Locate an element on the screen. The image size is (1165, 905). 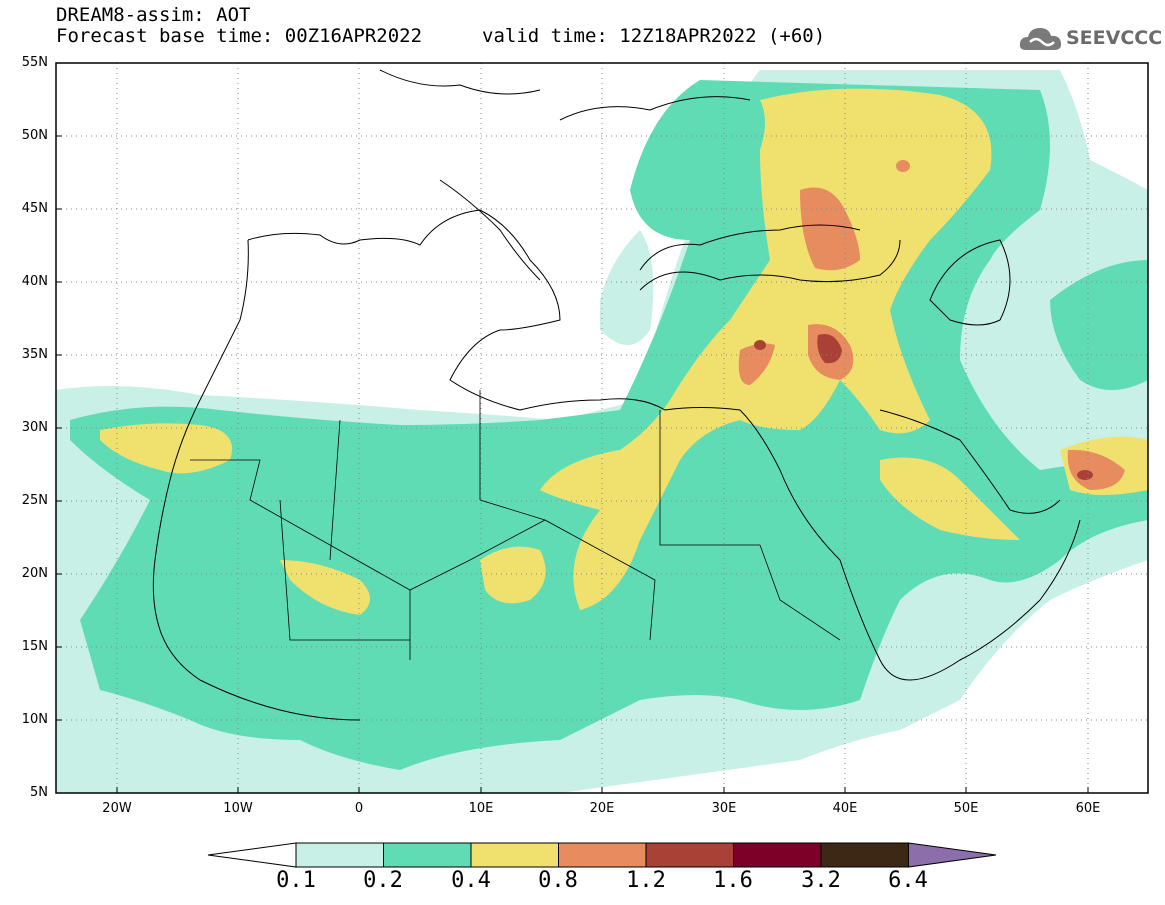
logo-text: SEEVCCC is located at coordinates (1114, 38).